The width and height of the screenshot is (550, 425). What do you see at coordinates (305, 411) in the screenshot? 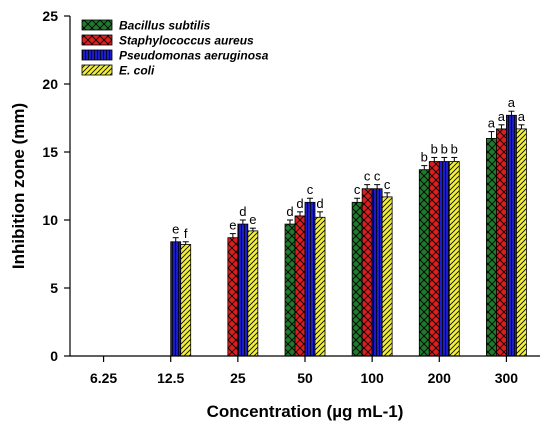
I see `x-axis-title: Concentration (µg mL-1)` at bounding box center [305, 411].